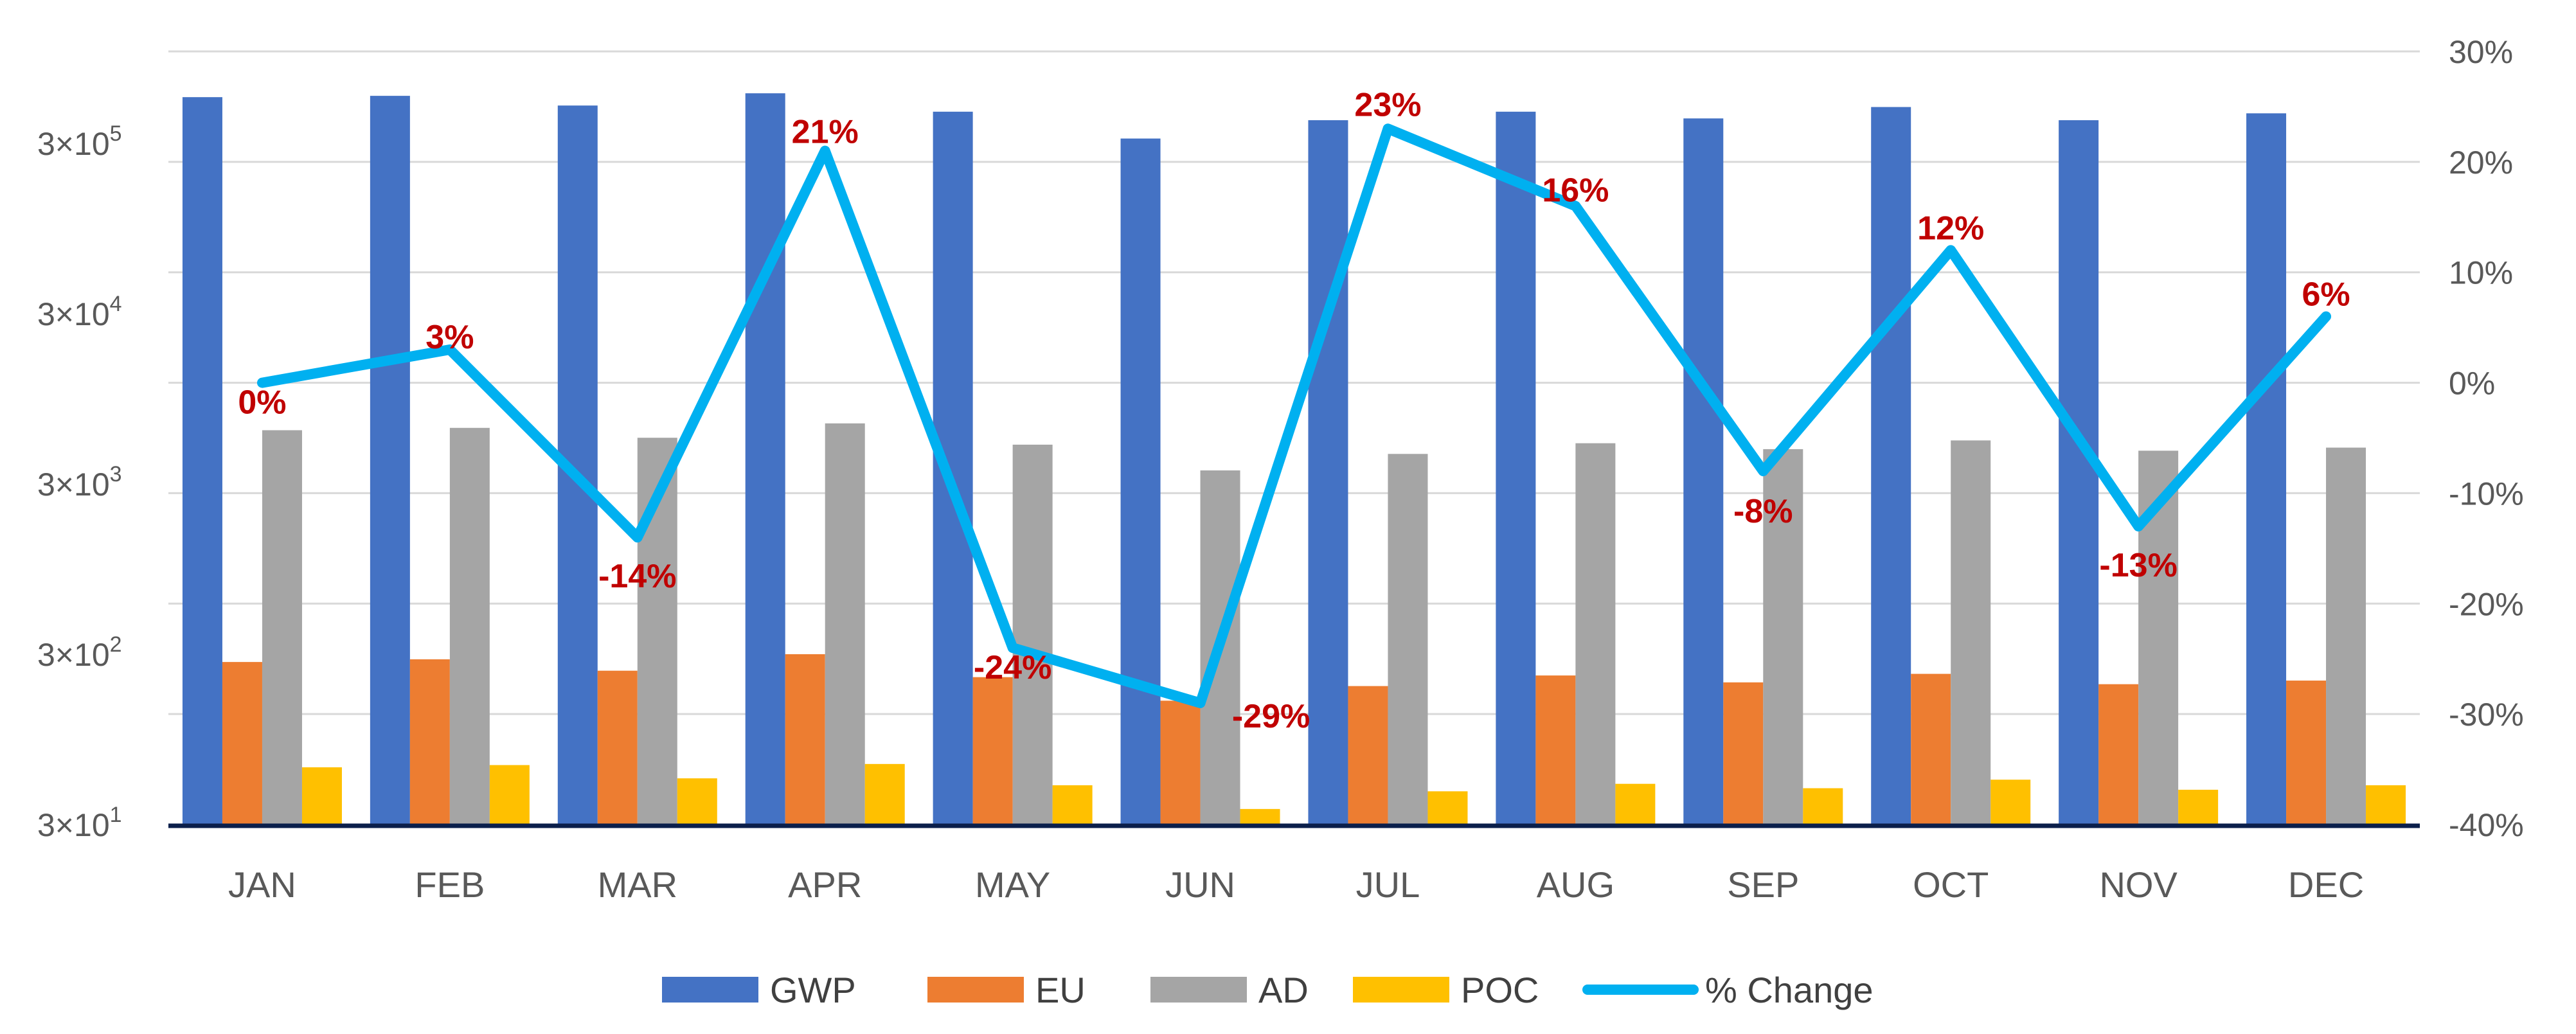 The width and height of the screenshot is (2576, 1034). What do you see at coordinates (1198, 990) in the screenshot?
I see `legend-swatch-ad` at bounding box center [1198, 990].